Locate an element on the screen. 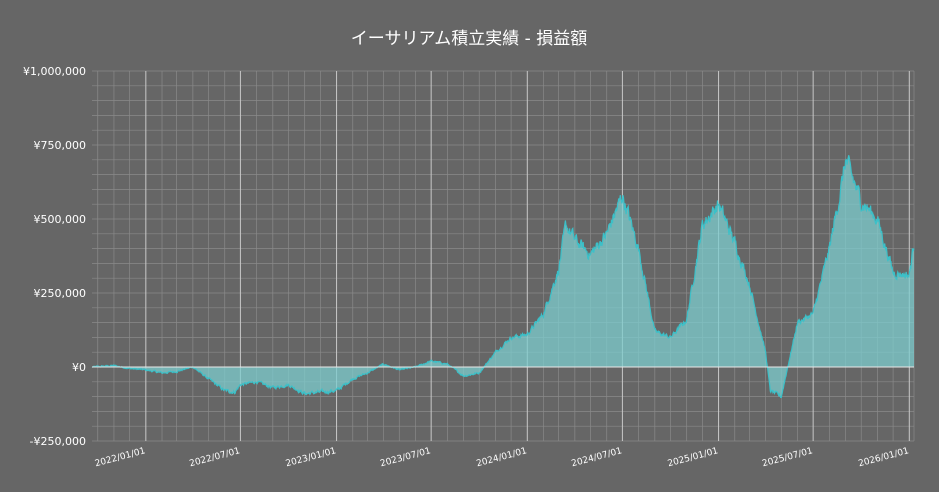  x-tick-label: 2024/07/01 is located at coordinates (596, 457).